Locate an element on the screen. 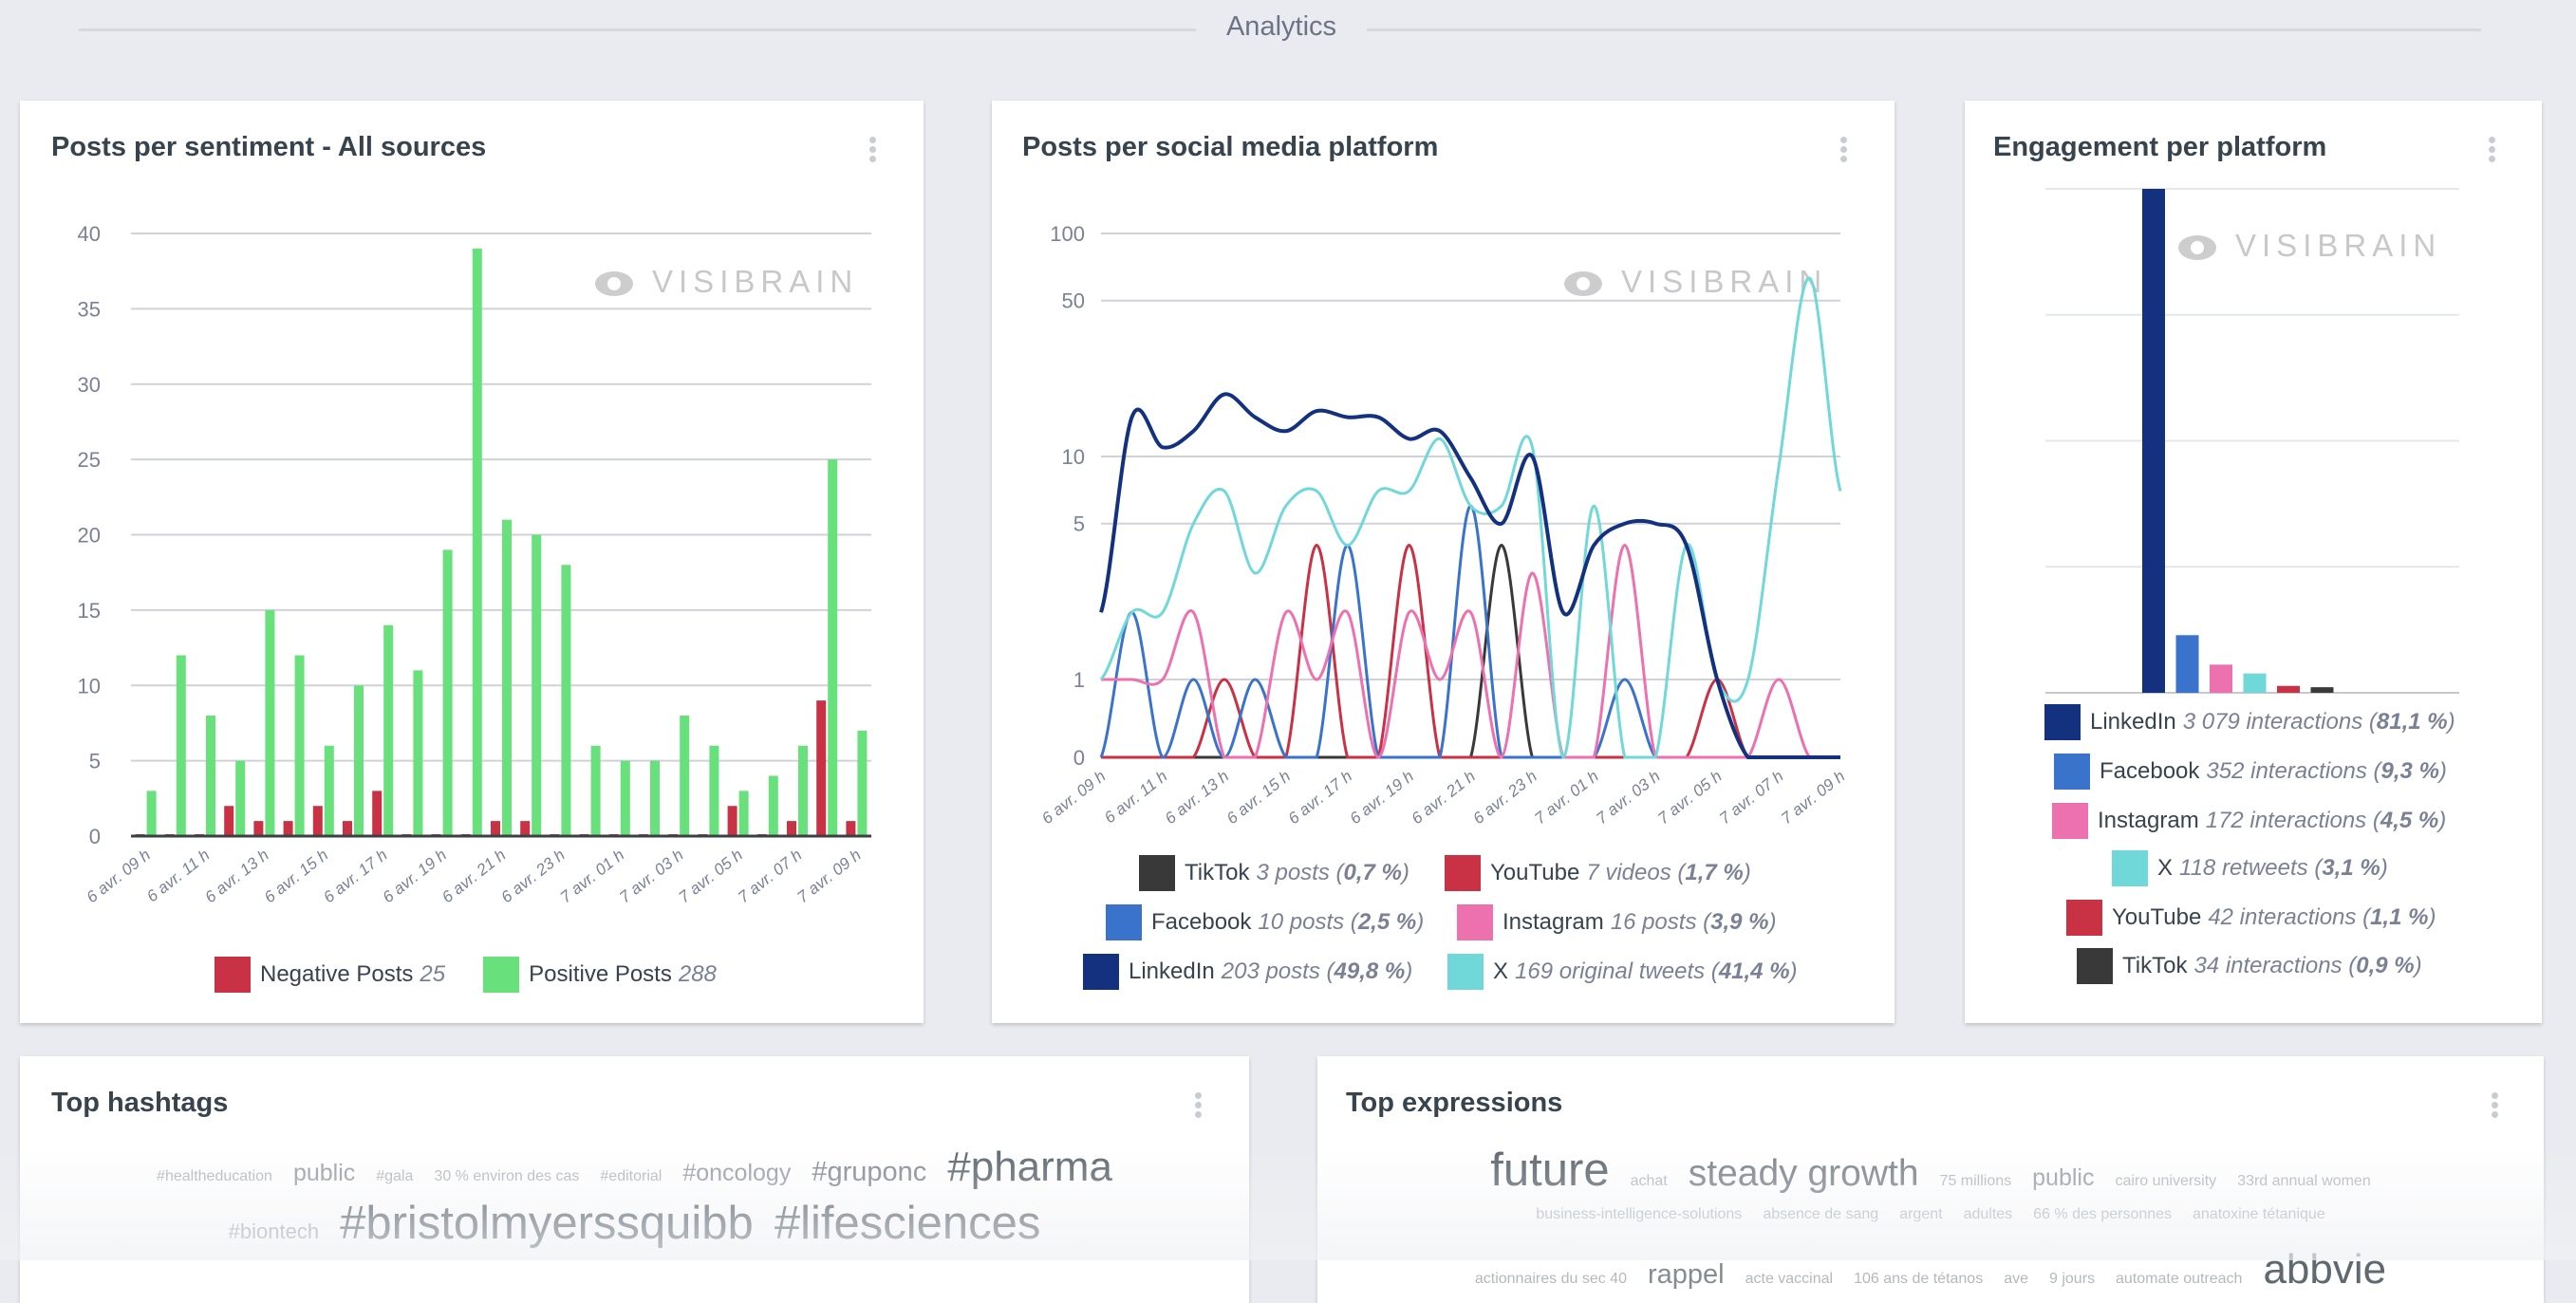  legend-value: 25 is located at coordinates (433, 974).